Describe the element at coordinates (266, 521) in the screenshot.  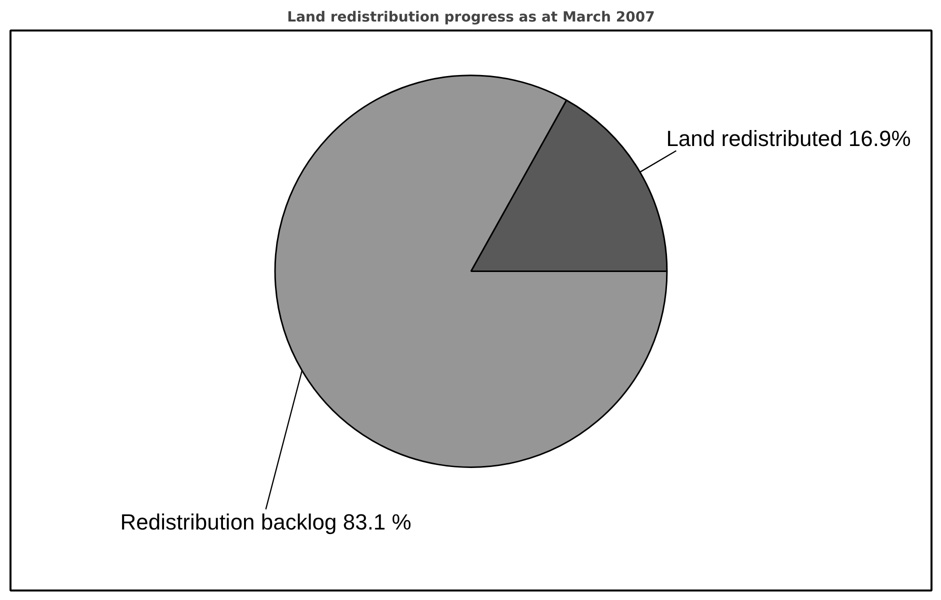
I see `slice-label: Redistribution backlog 83.1 %` at that location.